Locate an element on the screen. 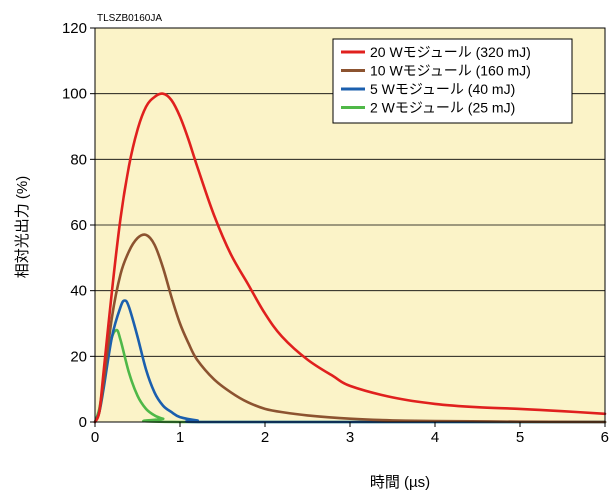 The height and width of the screenshot is (495, 610). figure-code: TLSZB0160JA is located at coordinates (129, 18).